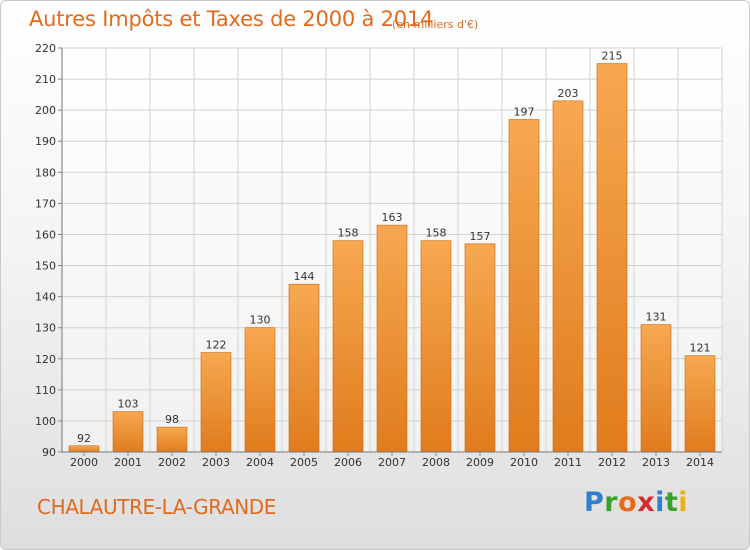 This screenshot has height=550, width=750. I want to click on y-tick-label: 180, so click(45, 172).